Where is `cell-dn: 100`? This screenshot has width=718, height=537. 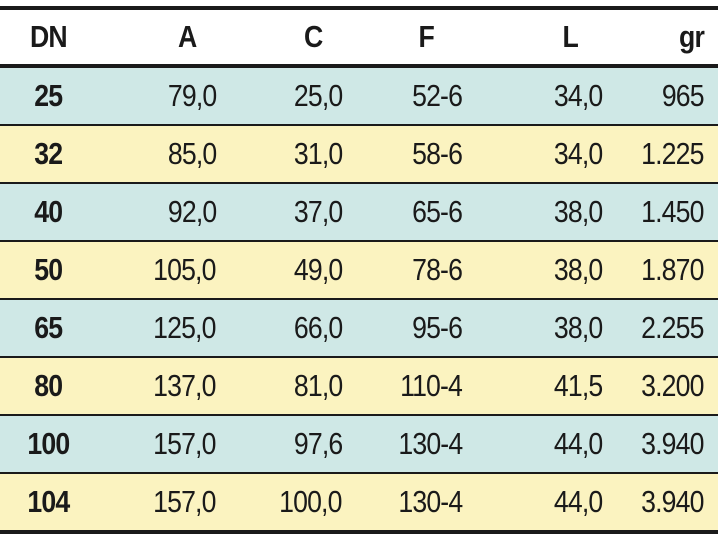
cell-dn: 100 is located at coordinates (48, 444).